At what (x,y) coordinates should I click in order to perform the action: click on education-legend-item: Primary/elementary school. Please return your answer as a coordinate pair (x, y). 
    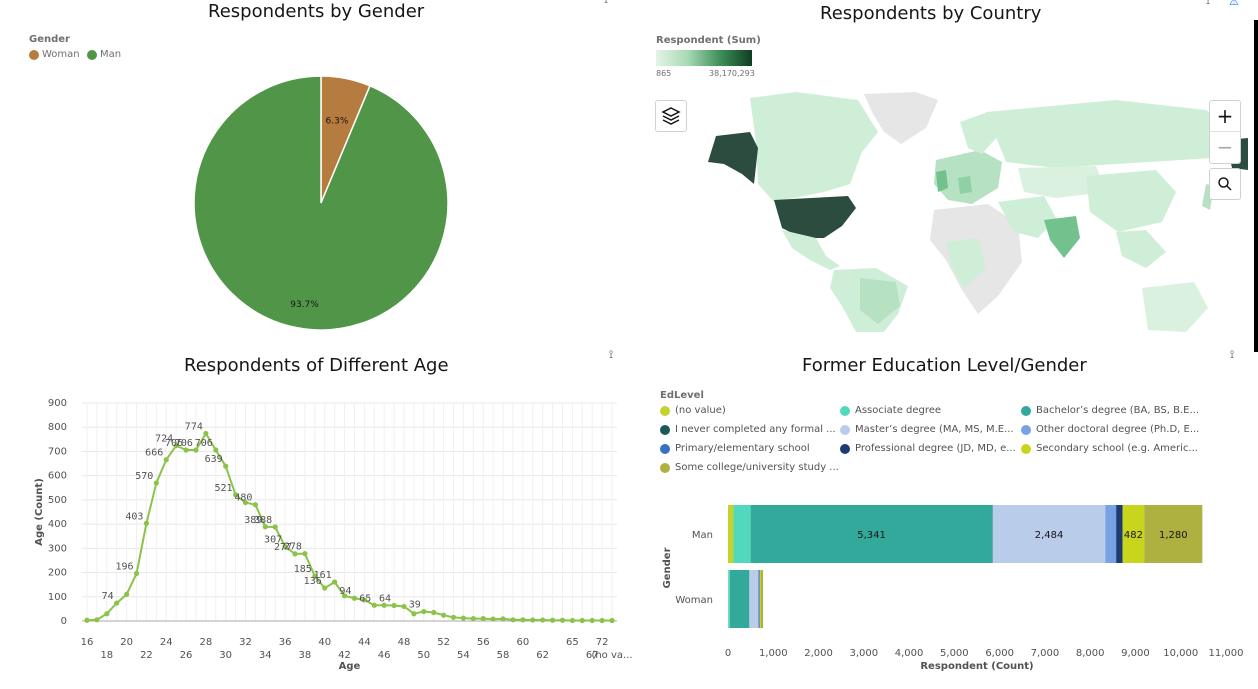
    Looking at the image, I should click on (735, 448).